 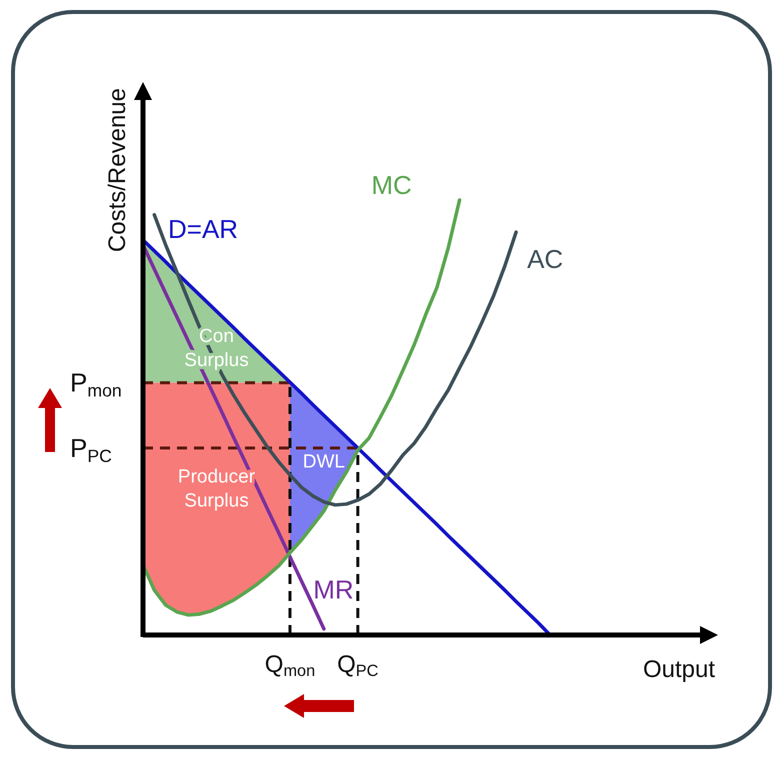 I want to click on ref-line-label: P$_{mon}$, so click(x=96, y=384).